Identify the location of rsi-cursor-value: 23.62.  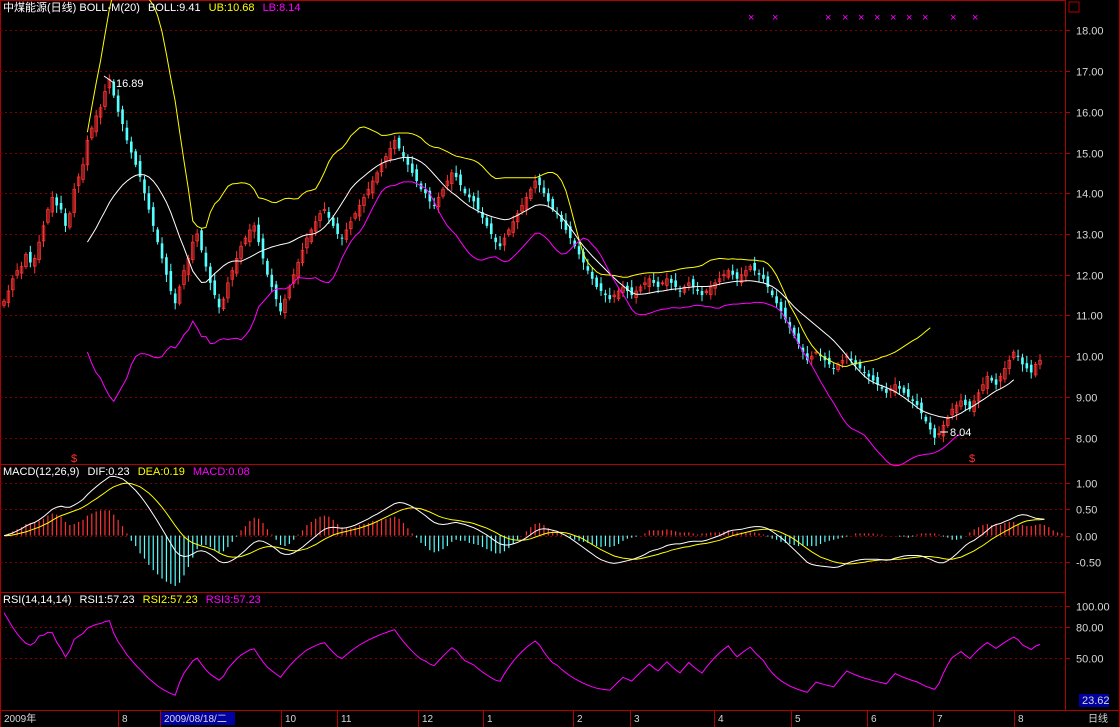
(1096, 701).